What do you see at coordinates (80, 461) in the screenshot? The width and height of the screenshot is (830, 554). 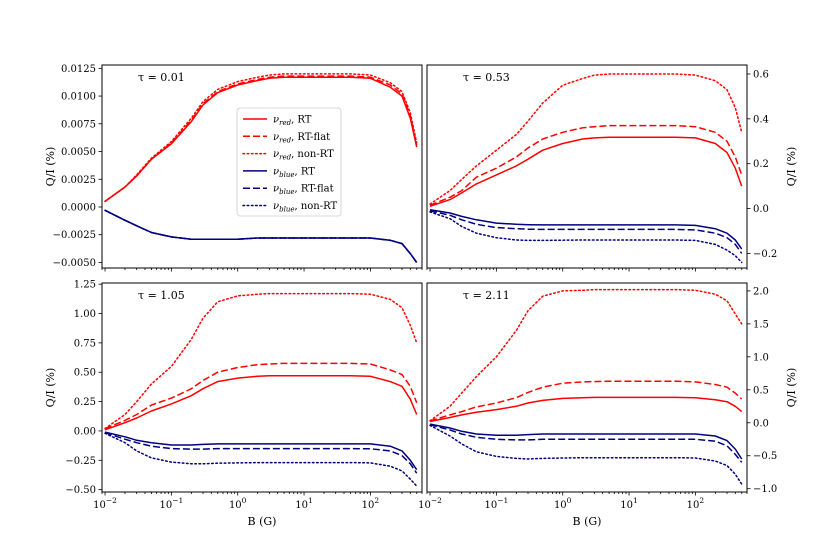 I see `y-tick-label: −0.25` at bounding box center [80, 461].